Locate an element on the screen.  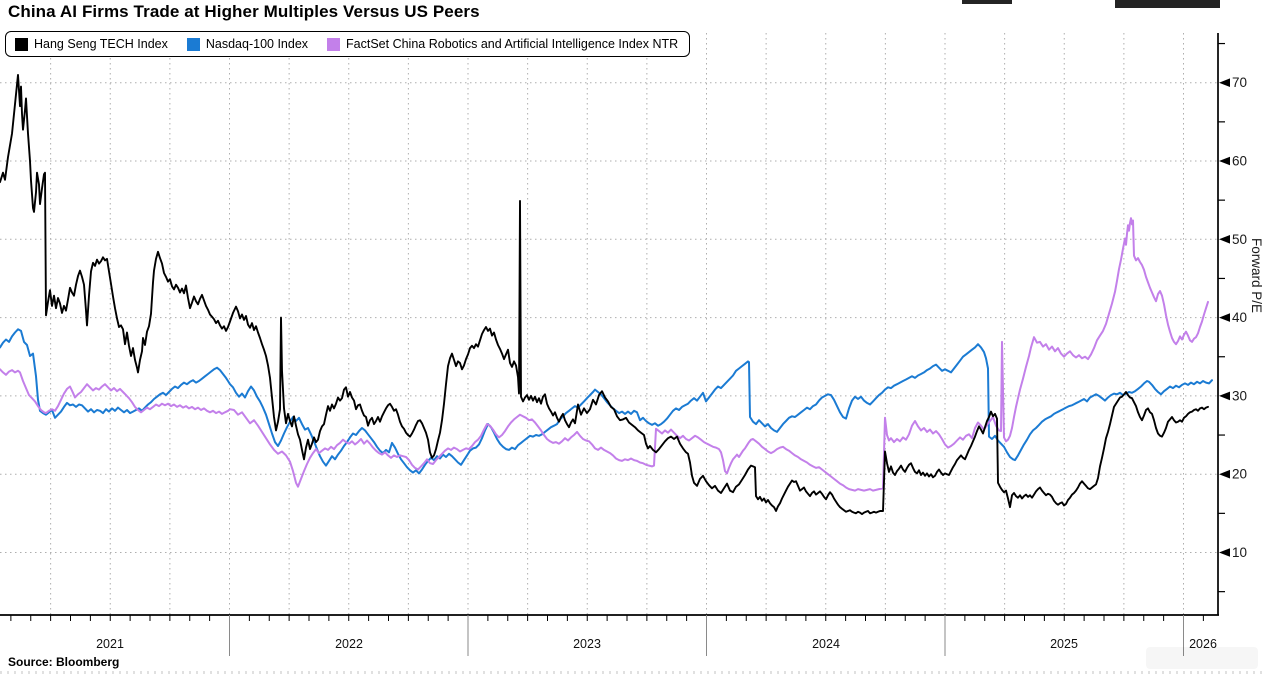
y-axis-title: Forward P/E is located at coordinates (1256, 276).